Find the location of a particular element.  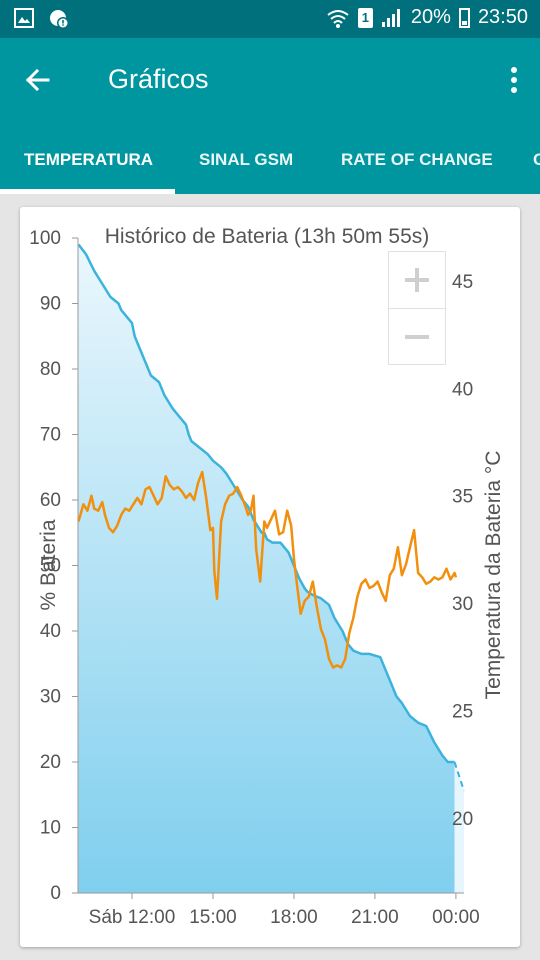

more-vert-icon is located at coordinates (514, 80).